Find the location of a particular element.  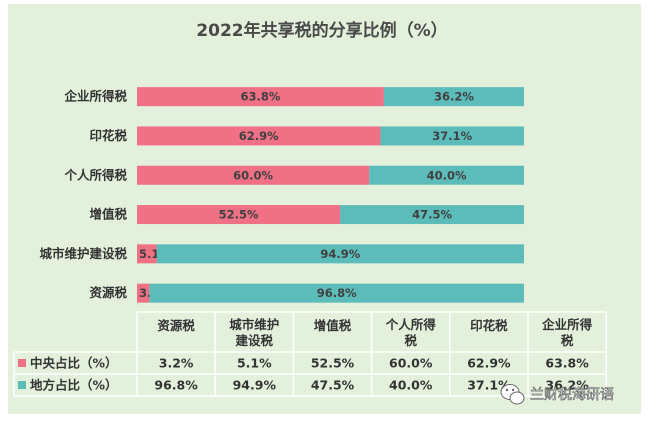

watermark: 兰财税海研语 is located at coordinates (557, 394).